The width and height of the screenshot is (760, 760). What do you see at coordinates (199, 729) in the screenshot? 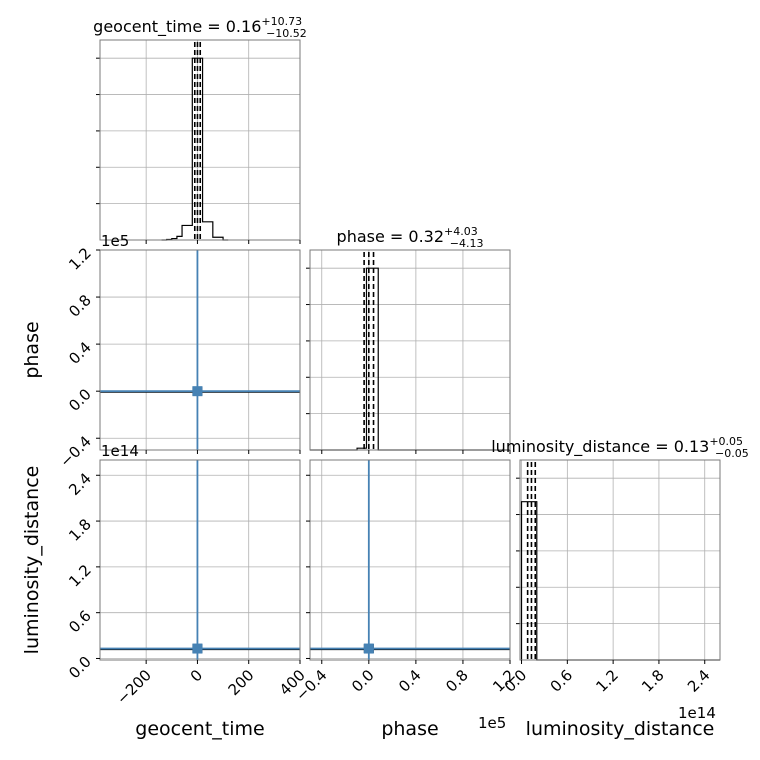
I see `xlabel-geocent-time: geocent_time` at bounding box center [199, 729].